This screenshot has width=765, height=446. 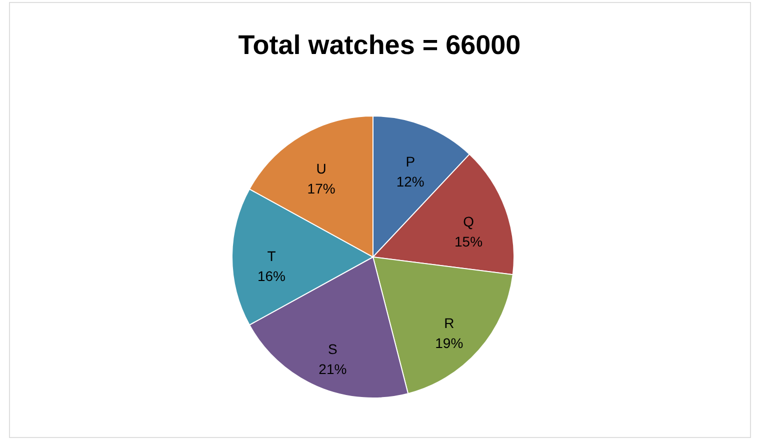 I want to click on data-label: 12%, so click(x=410, y=182).